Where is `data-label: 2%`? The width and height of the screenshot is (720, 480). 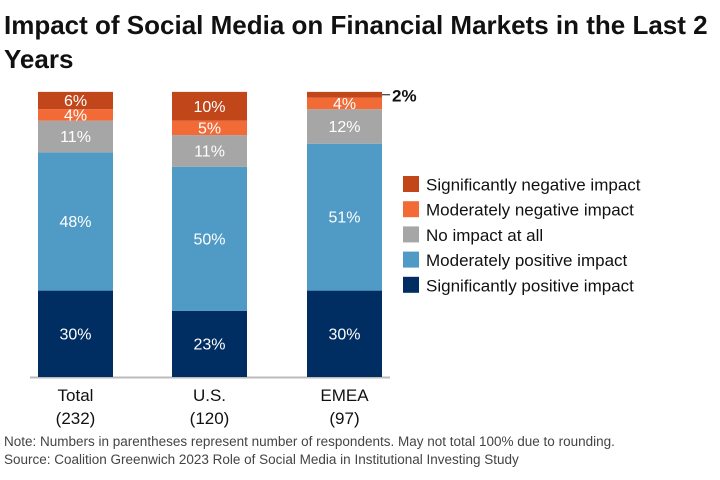 data-label: 2% is located at coordinates (404, 95).